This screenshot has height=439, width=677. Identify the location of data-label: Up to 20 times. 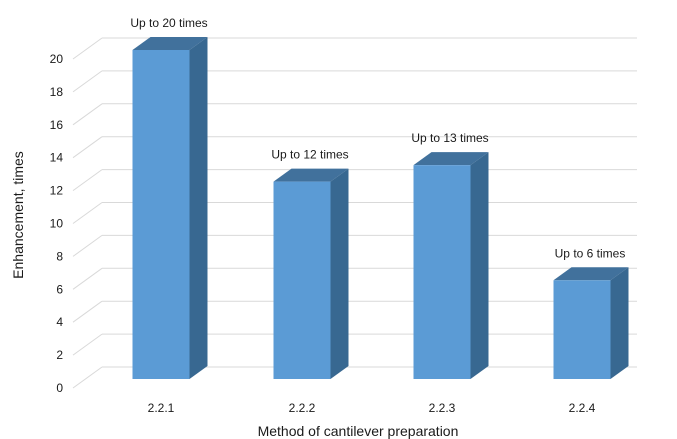
(168, 23).